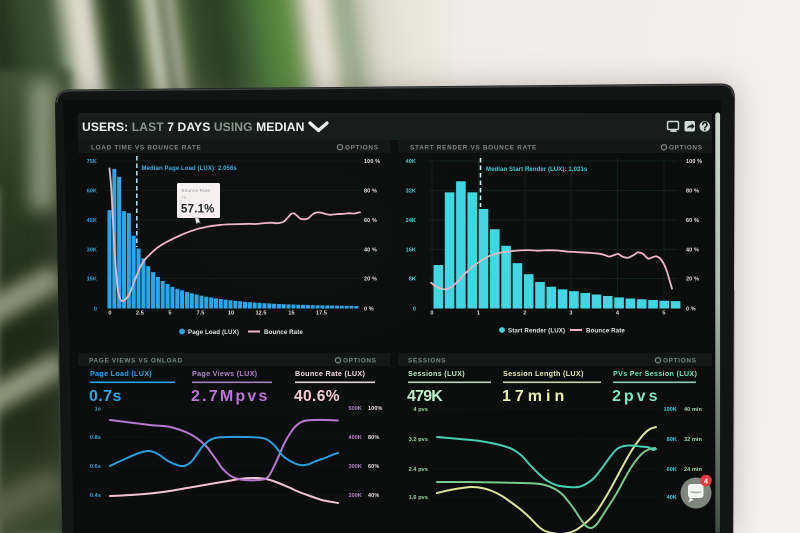 The image size is (800, 533). I want to click on svg-text: 7s, so click(184, 197).